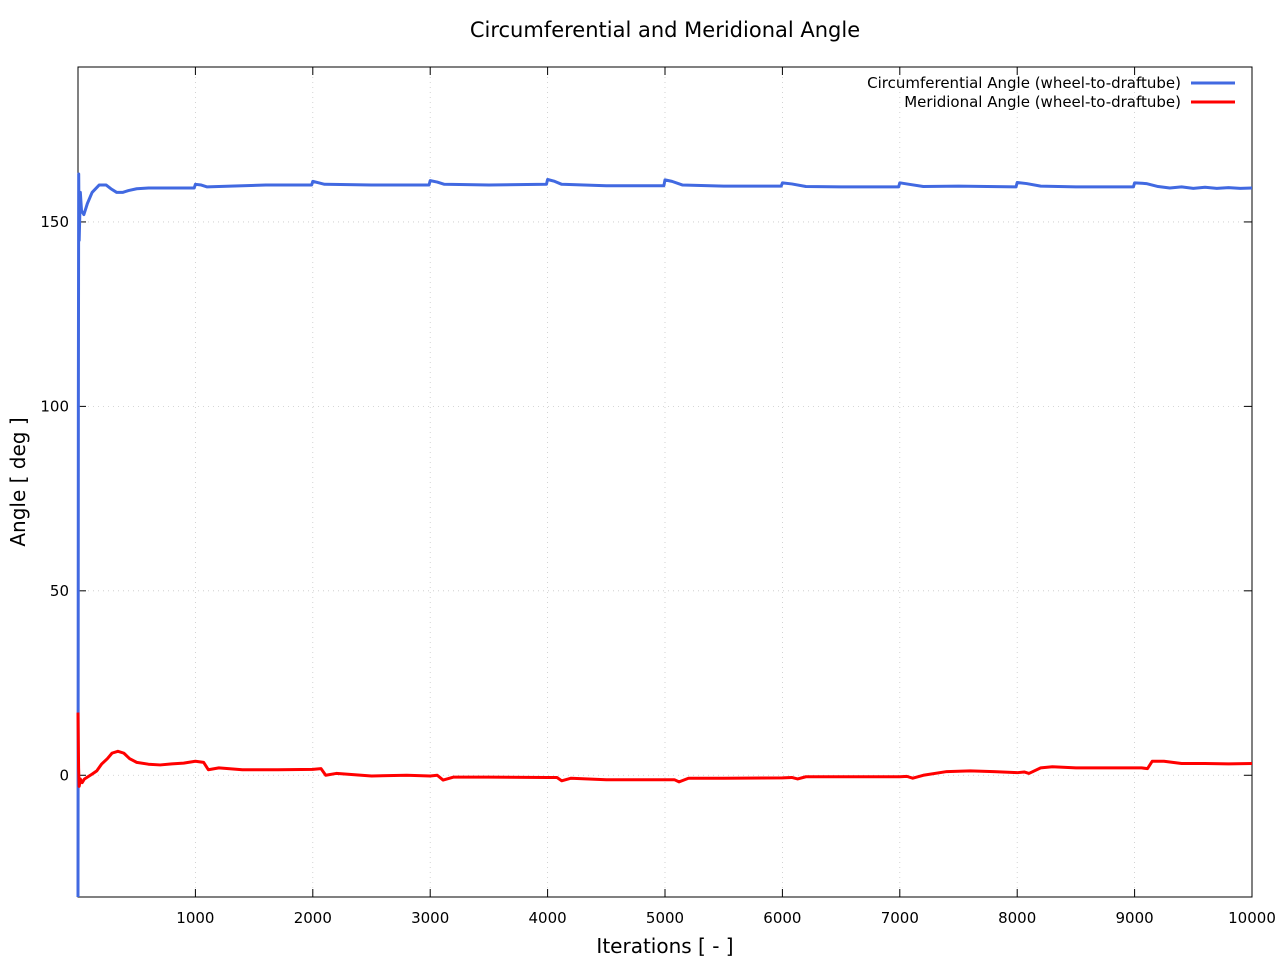  What do you see at coordinates (665, 30) in the screenshot?
I see `chart-title: Circumferential and Meridional Angle` at bounding box center [665, 30].